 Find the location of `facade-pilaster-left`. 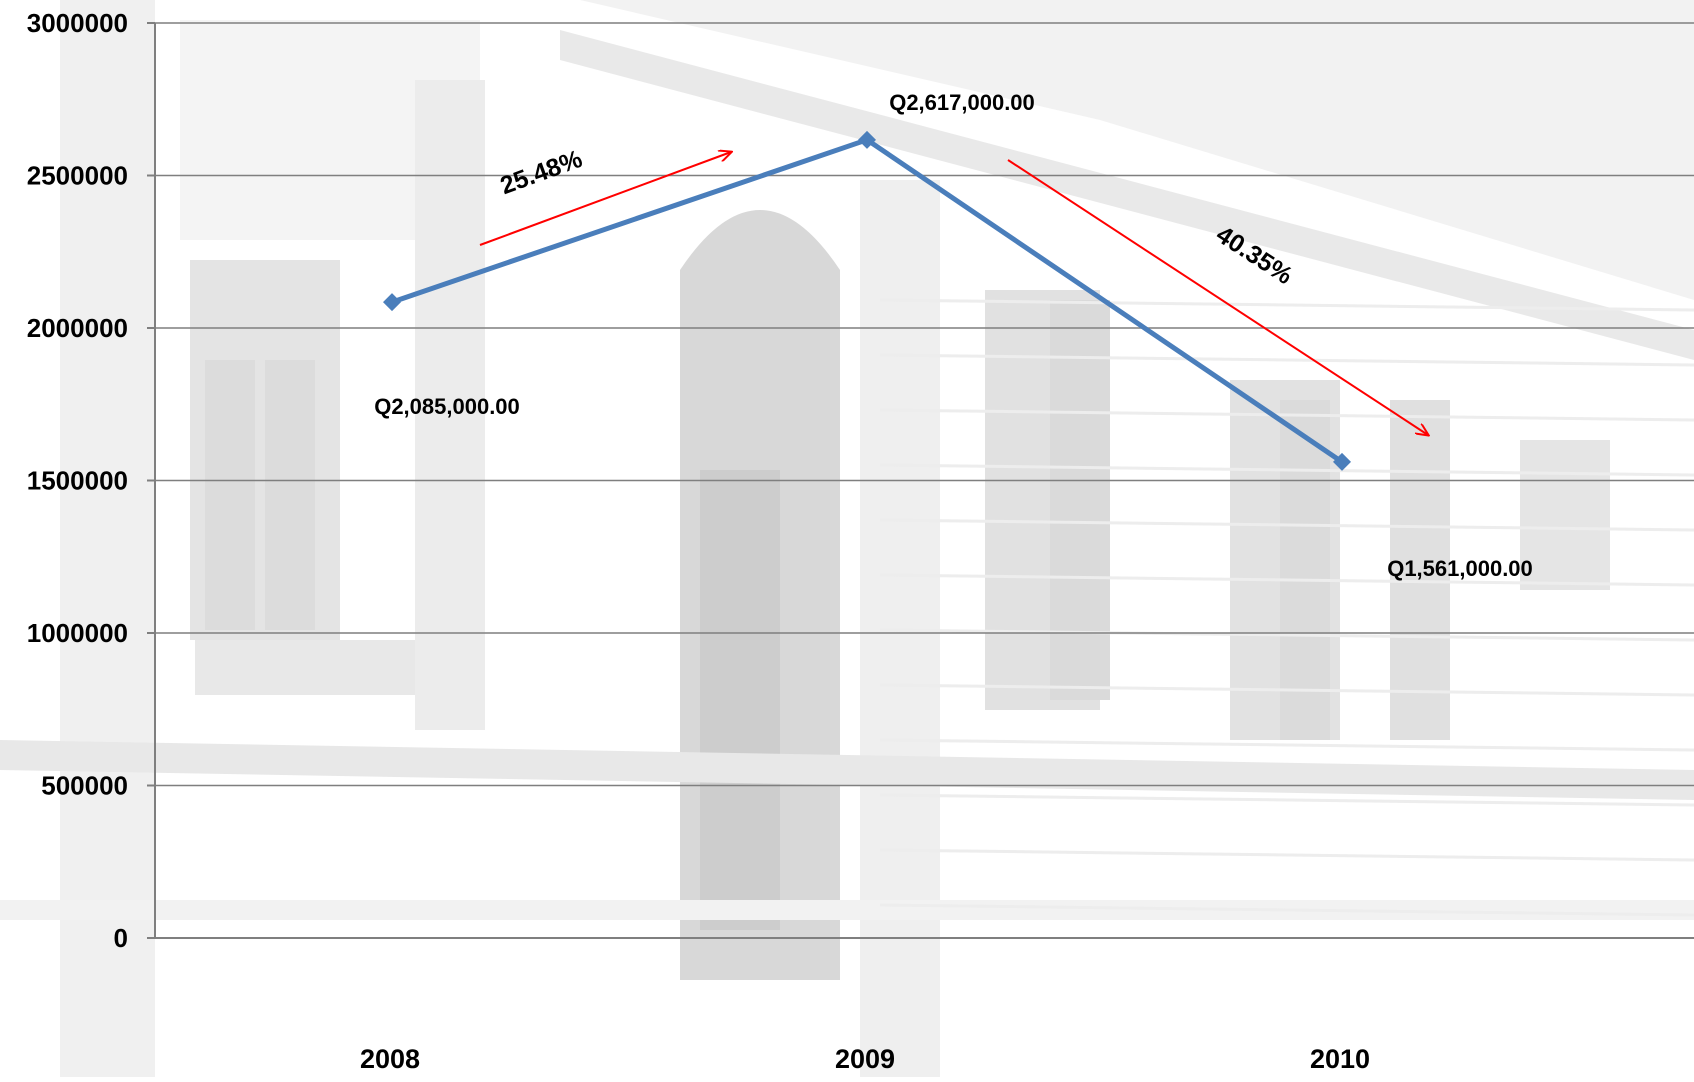

facade-pilaster-left is located at coordinates (107, 538).